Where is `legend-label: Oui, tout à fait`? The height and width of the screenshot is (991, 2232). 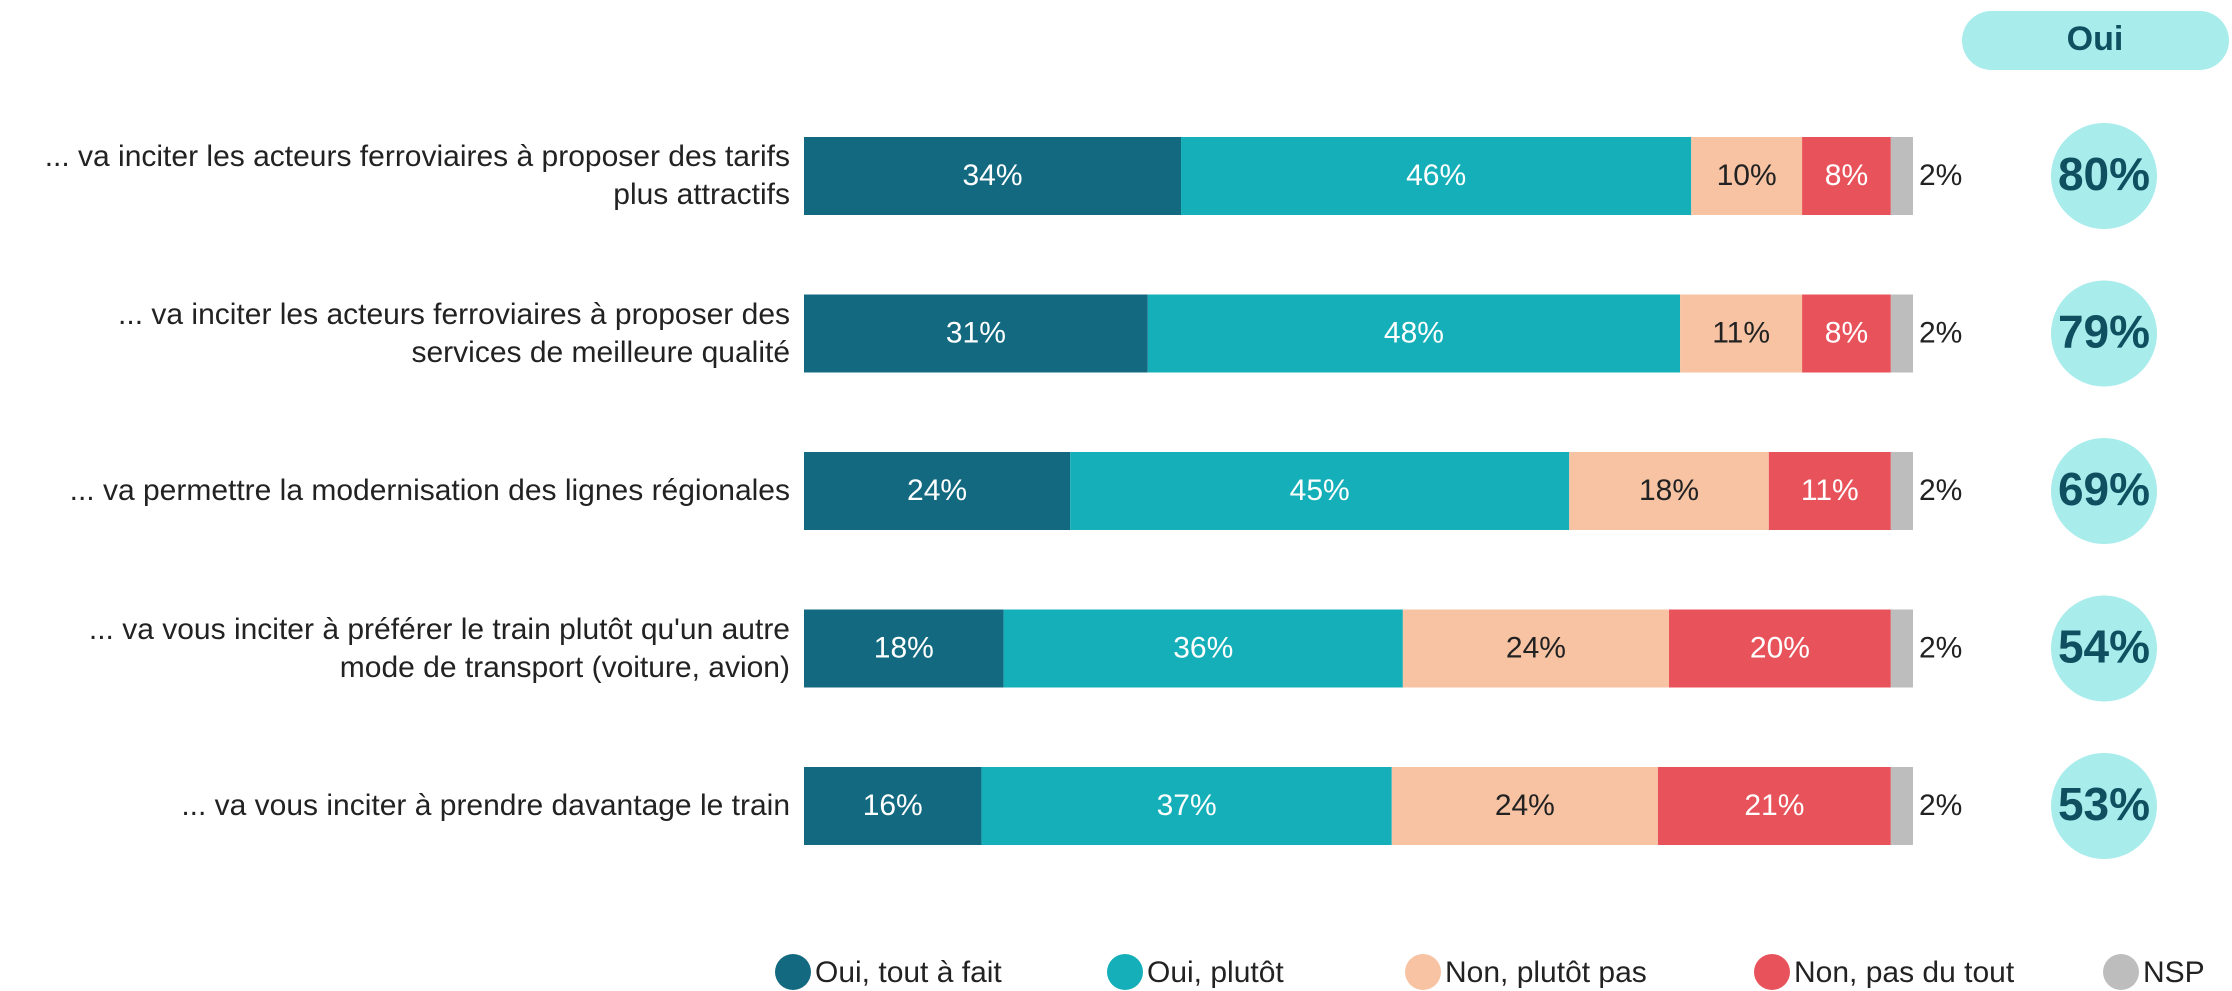
legend-label: Oui, tout à fait is located at coordinates (908, 972).